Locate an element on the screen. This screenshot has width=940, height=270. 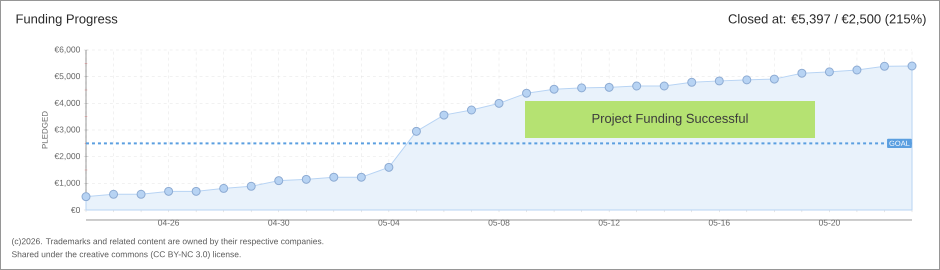
y-tick-label: €6,000 is located at coordinates (67, 50).